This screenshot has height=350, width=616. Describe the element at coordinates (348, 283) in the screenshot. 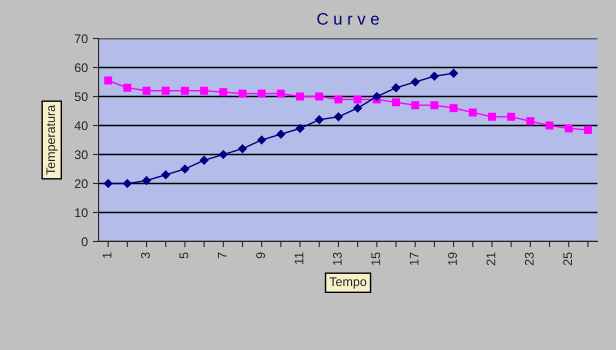

I see `x-axis-title: Tempo` at that location.